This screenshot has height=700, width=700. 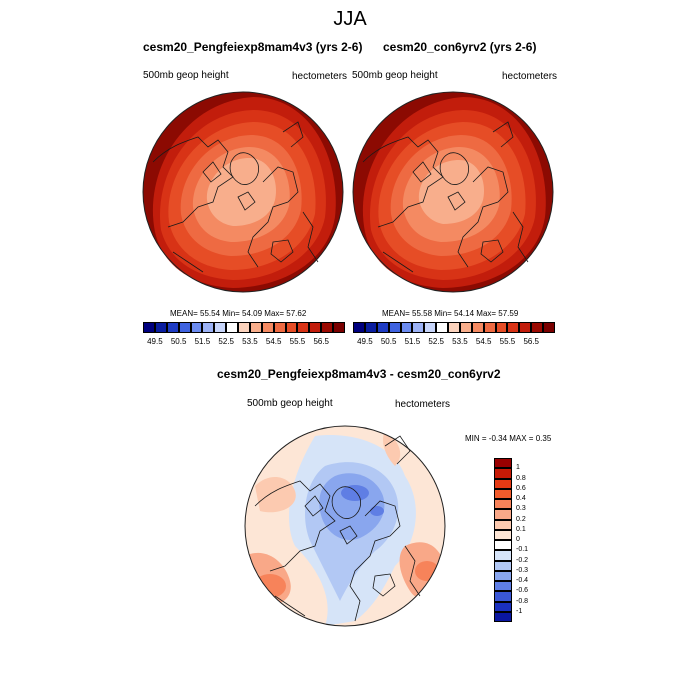 What do you see at coordinates (521, 478) in the screenshot?
I see `colorbar-tick-label: 0.8` at bounding box center [521, 478].